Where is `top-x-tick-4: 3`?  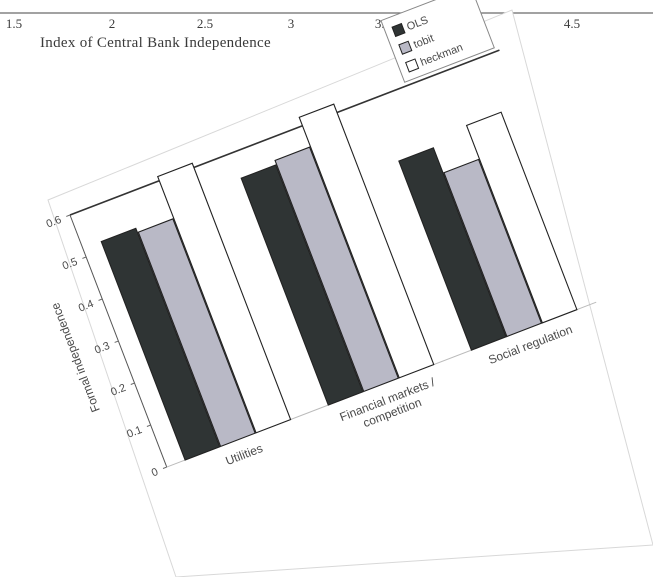 top-x-tick-4: 3 is located at coordinates (291, 23).